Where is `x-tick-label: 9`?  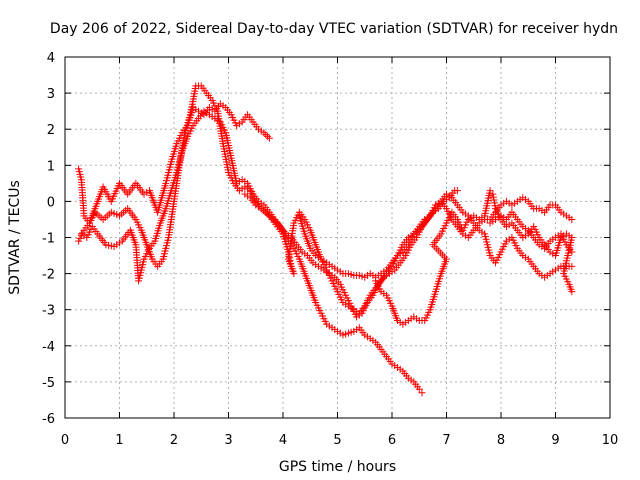
x-tick-label: 9 is located at coordinates (555, 440).